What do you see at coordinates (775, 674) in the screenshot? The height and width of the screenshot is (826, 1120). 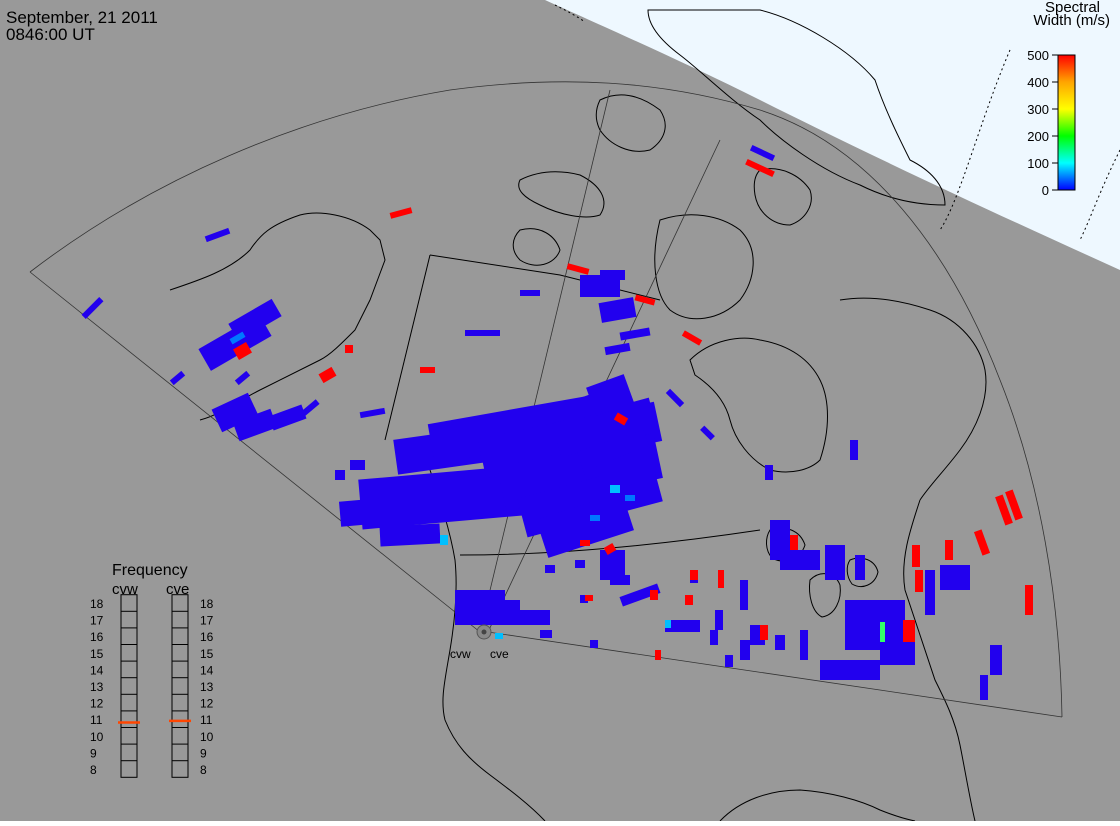 I see `fov-right-edge` at bounding box center [775, 674].